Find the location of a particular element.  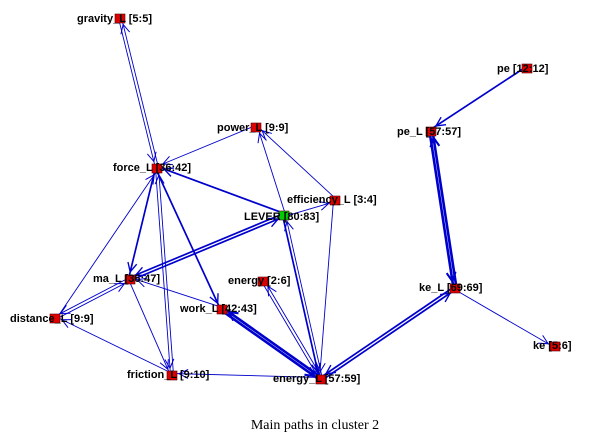

node-label-power: power_L [9:9] is located at coordinates (253, 128).